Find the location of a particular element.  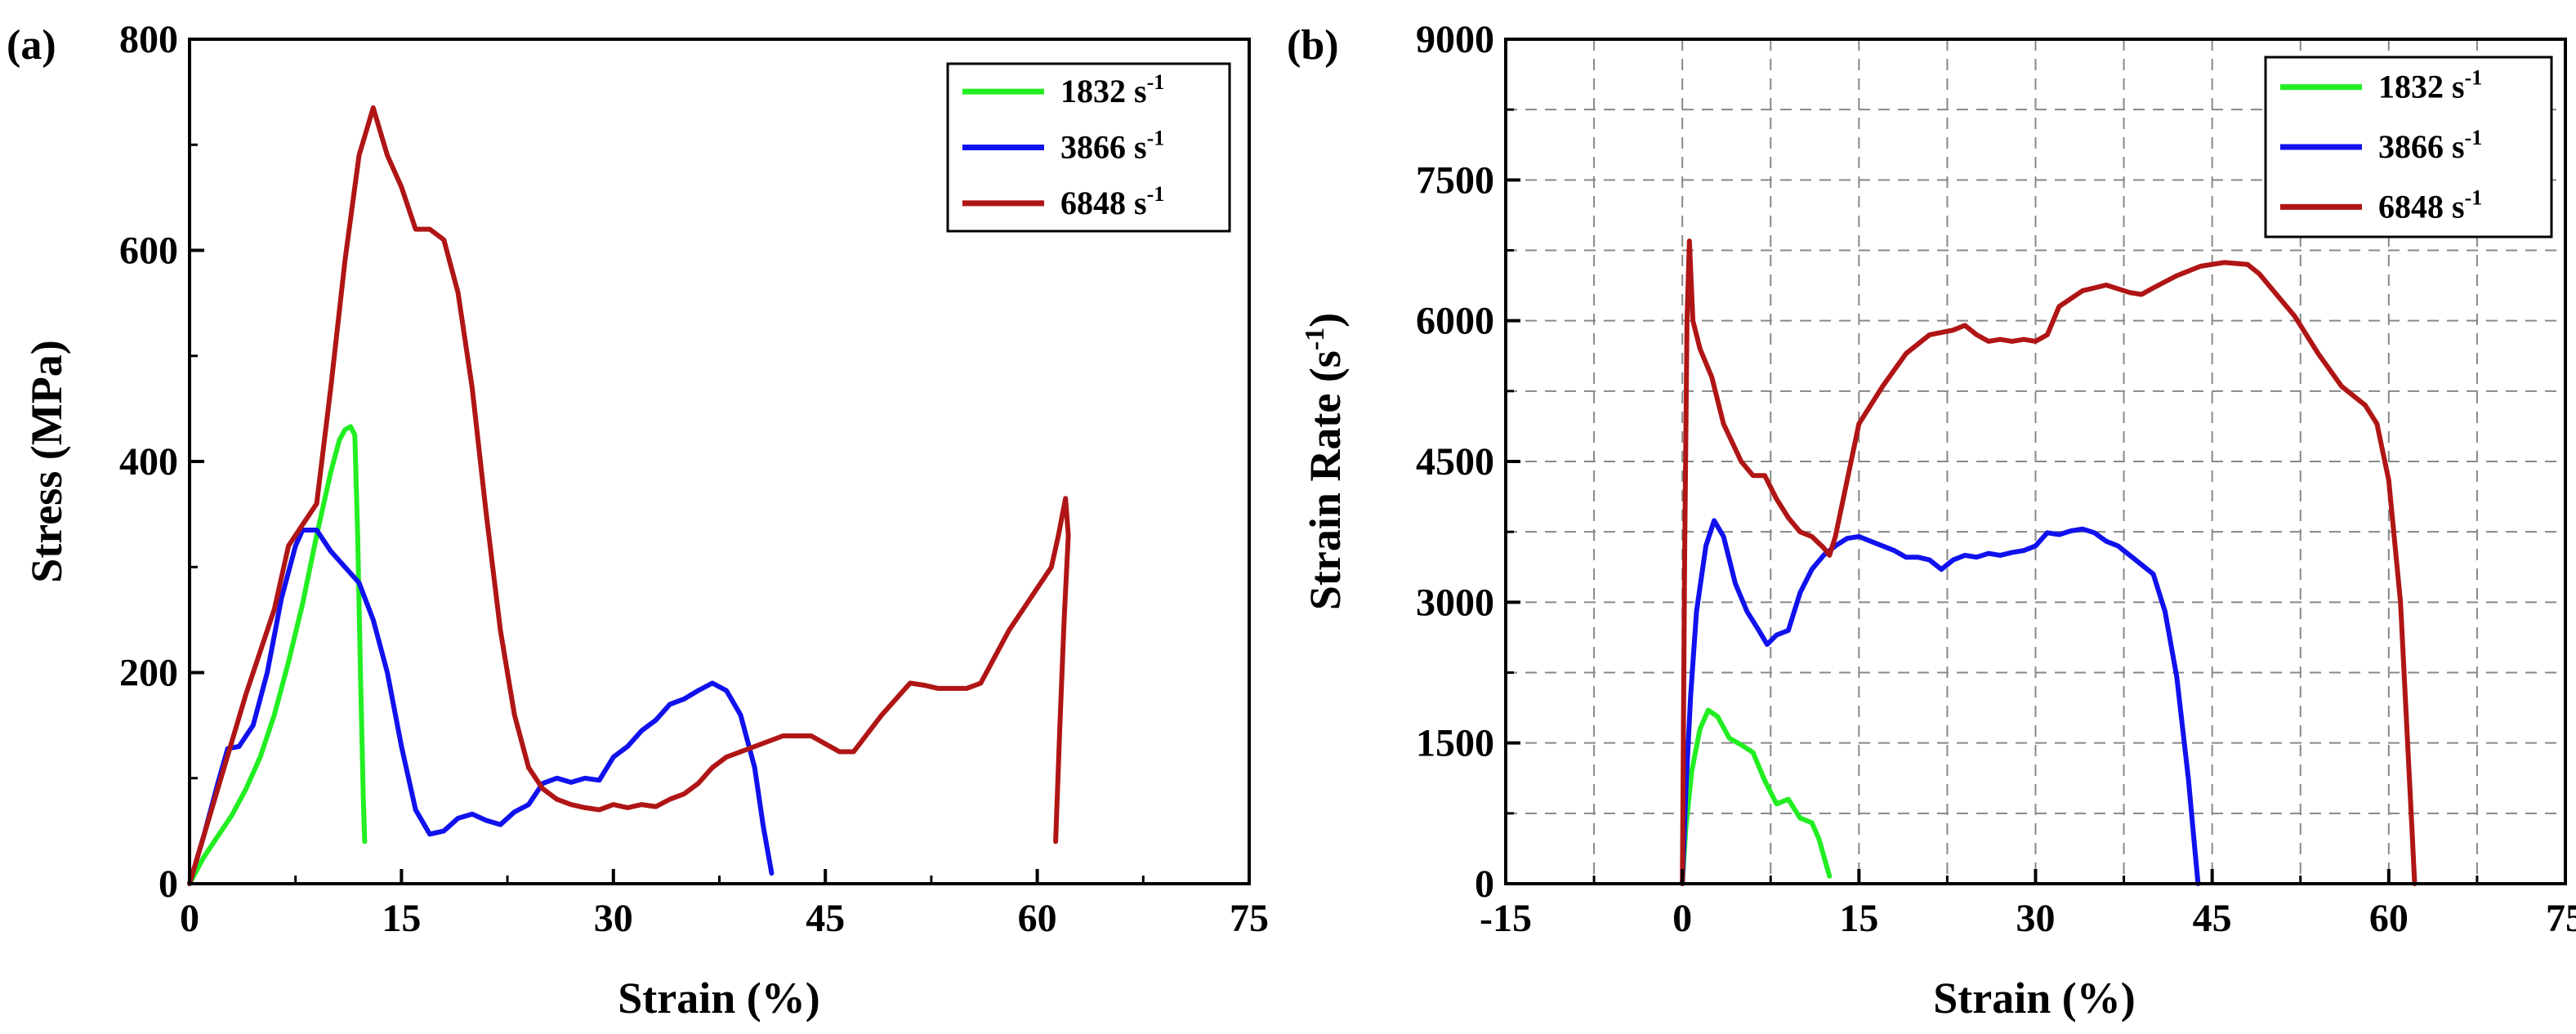

panel-b-y-axis-label: Strain Rate (s-1) is located at coordinates (1325, 461).